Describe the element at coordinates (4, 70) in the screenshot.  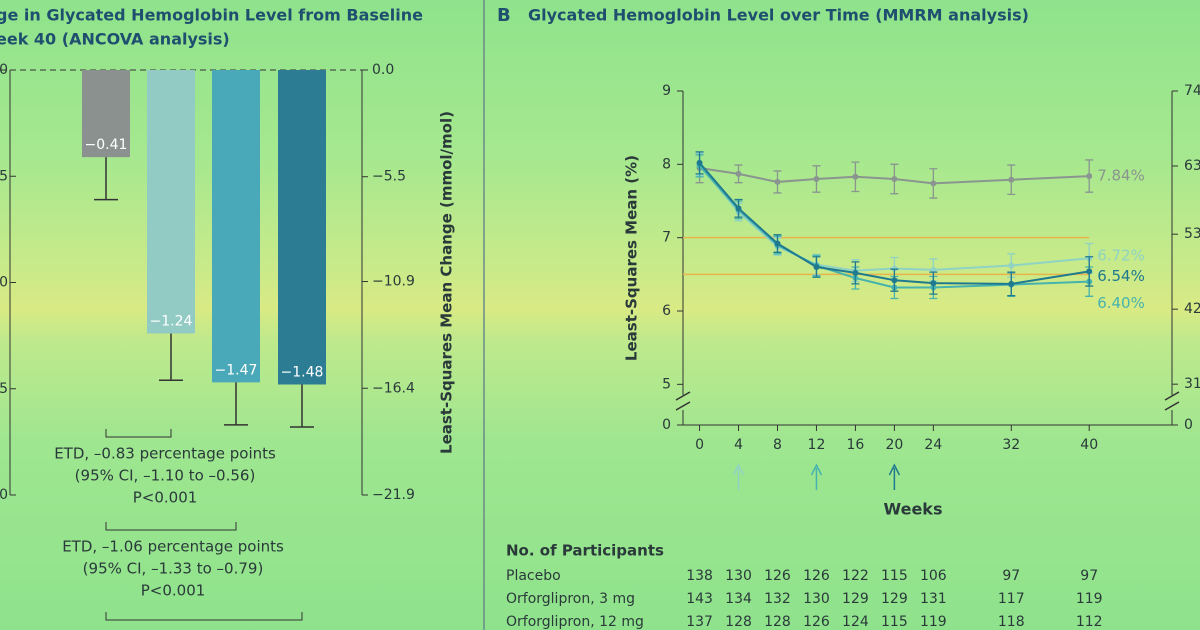
I see `y-tick-label: 0.0` at that location.